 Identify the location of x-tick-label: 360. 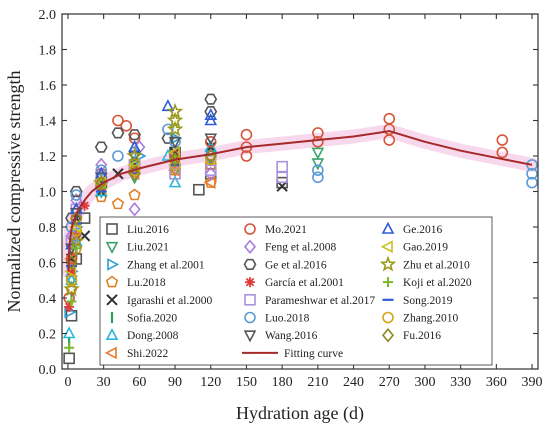
(496, 382).